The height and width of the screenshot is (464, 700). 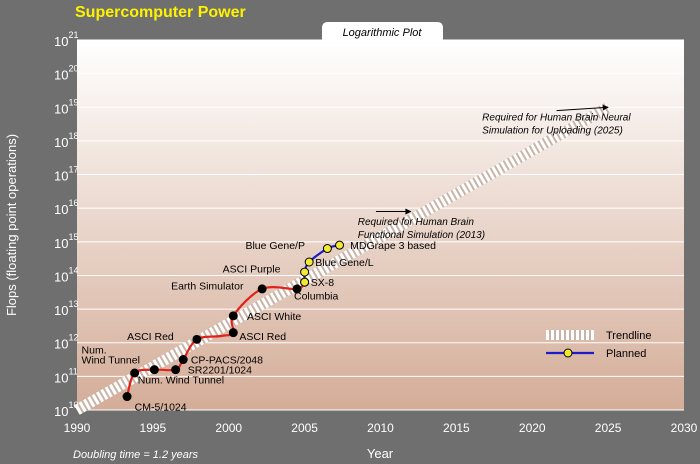 What do you see at coordinates (552, 131) in the screenshot?
I see `target-note: Simulation for Uploading (2025)` at bounding box center [552, 131].